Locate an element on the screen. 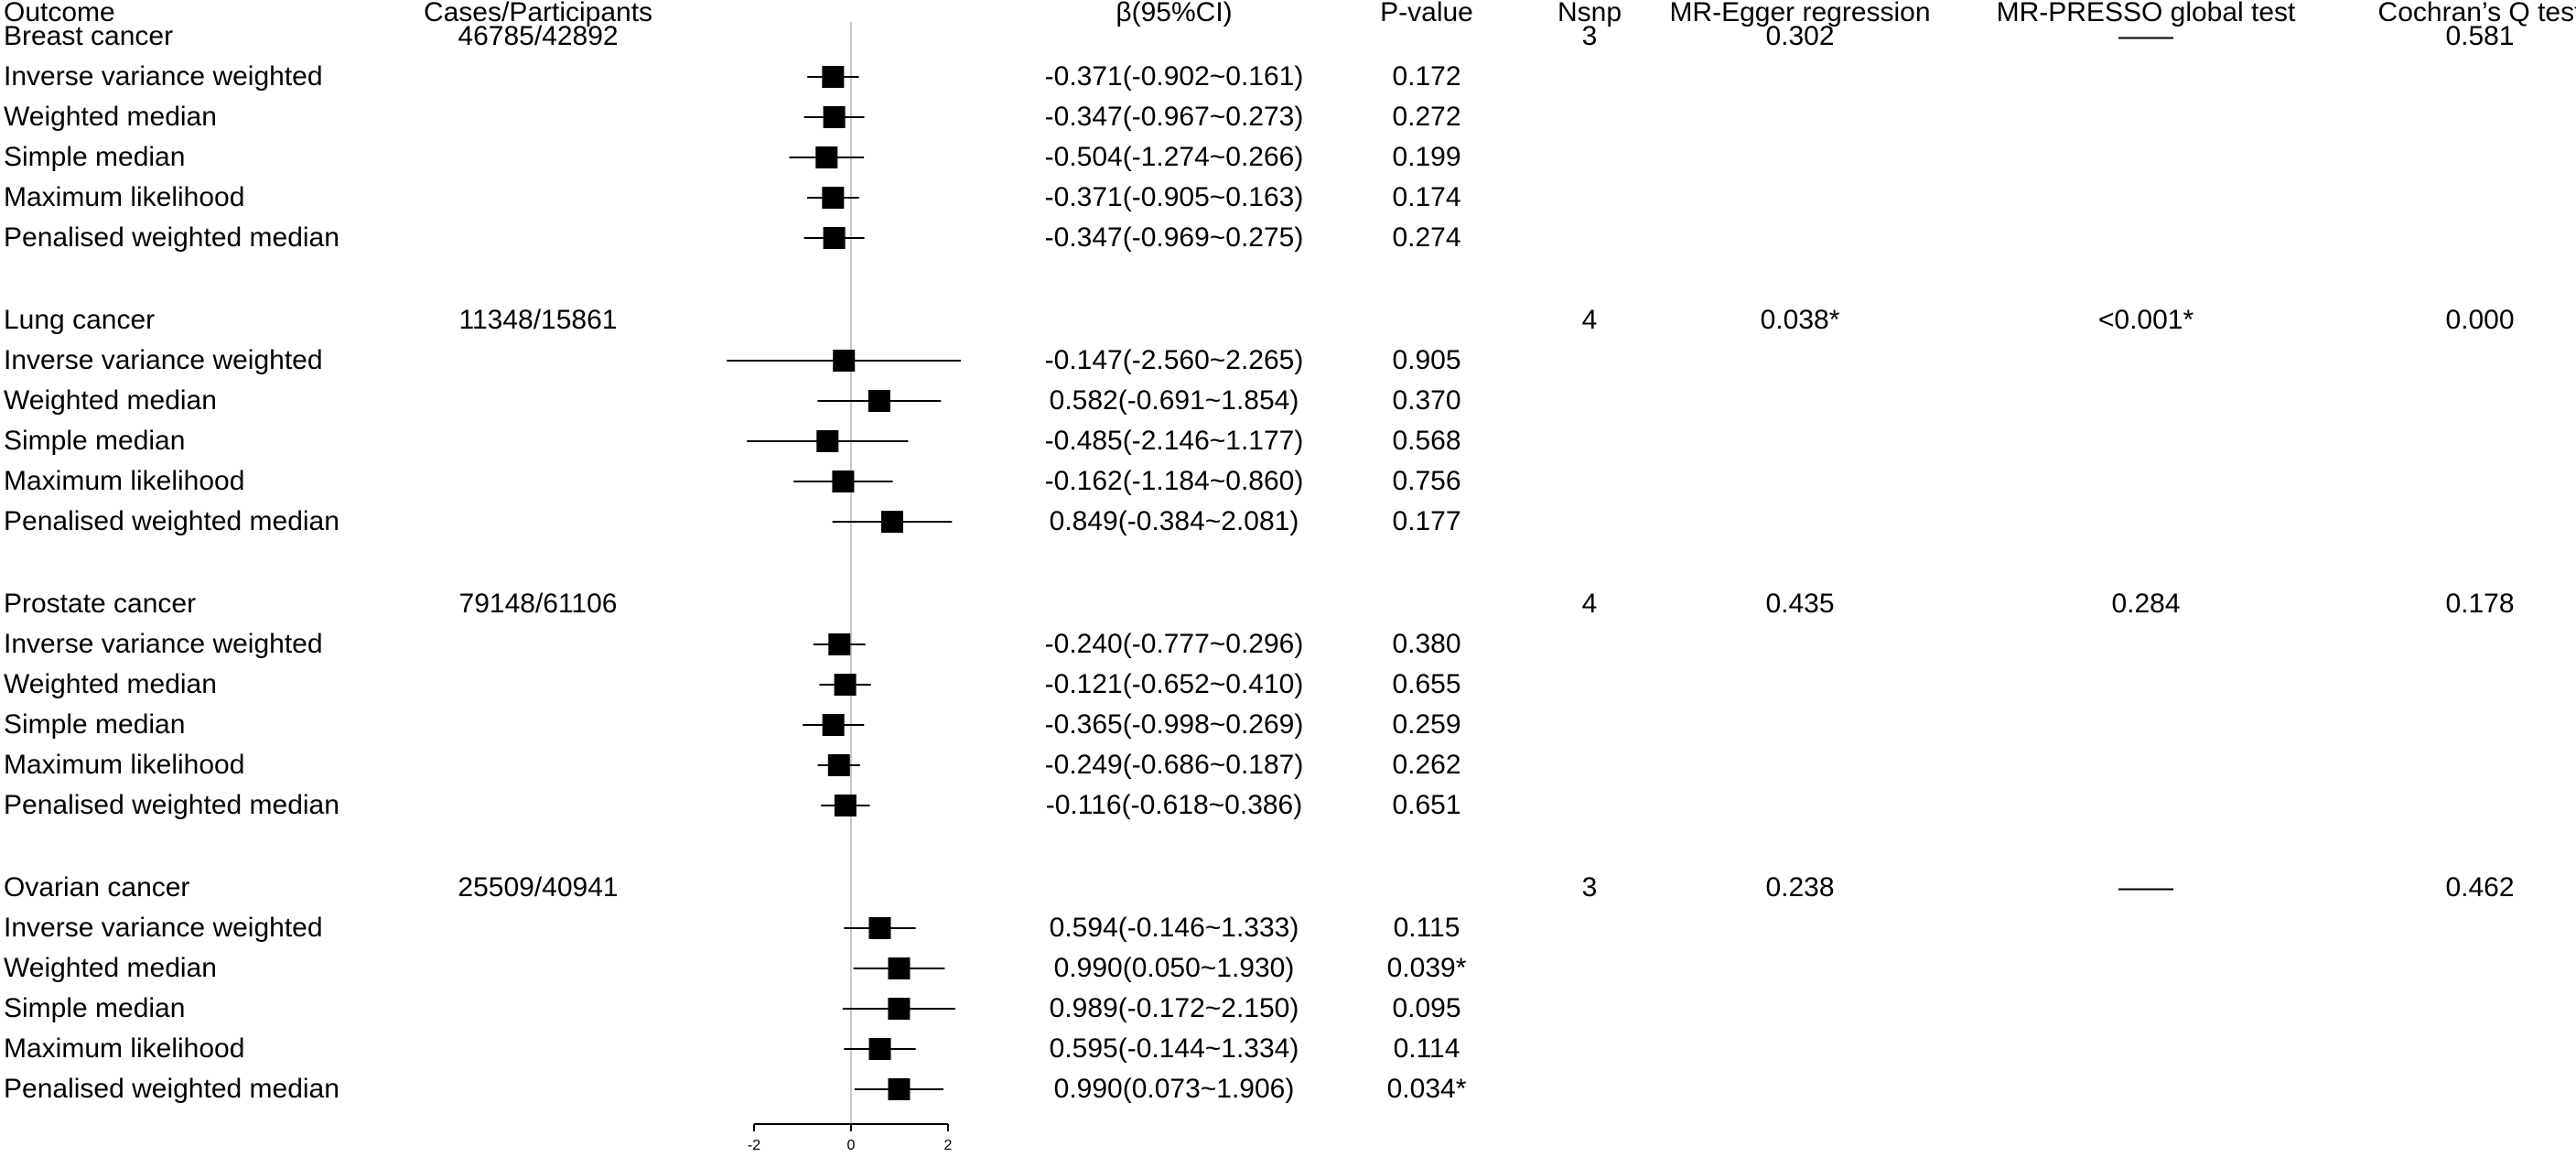  beta-ci-value: -0.504(-1.274~0.266) is located at coordinates (1174, 157).